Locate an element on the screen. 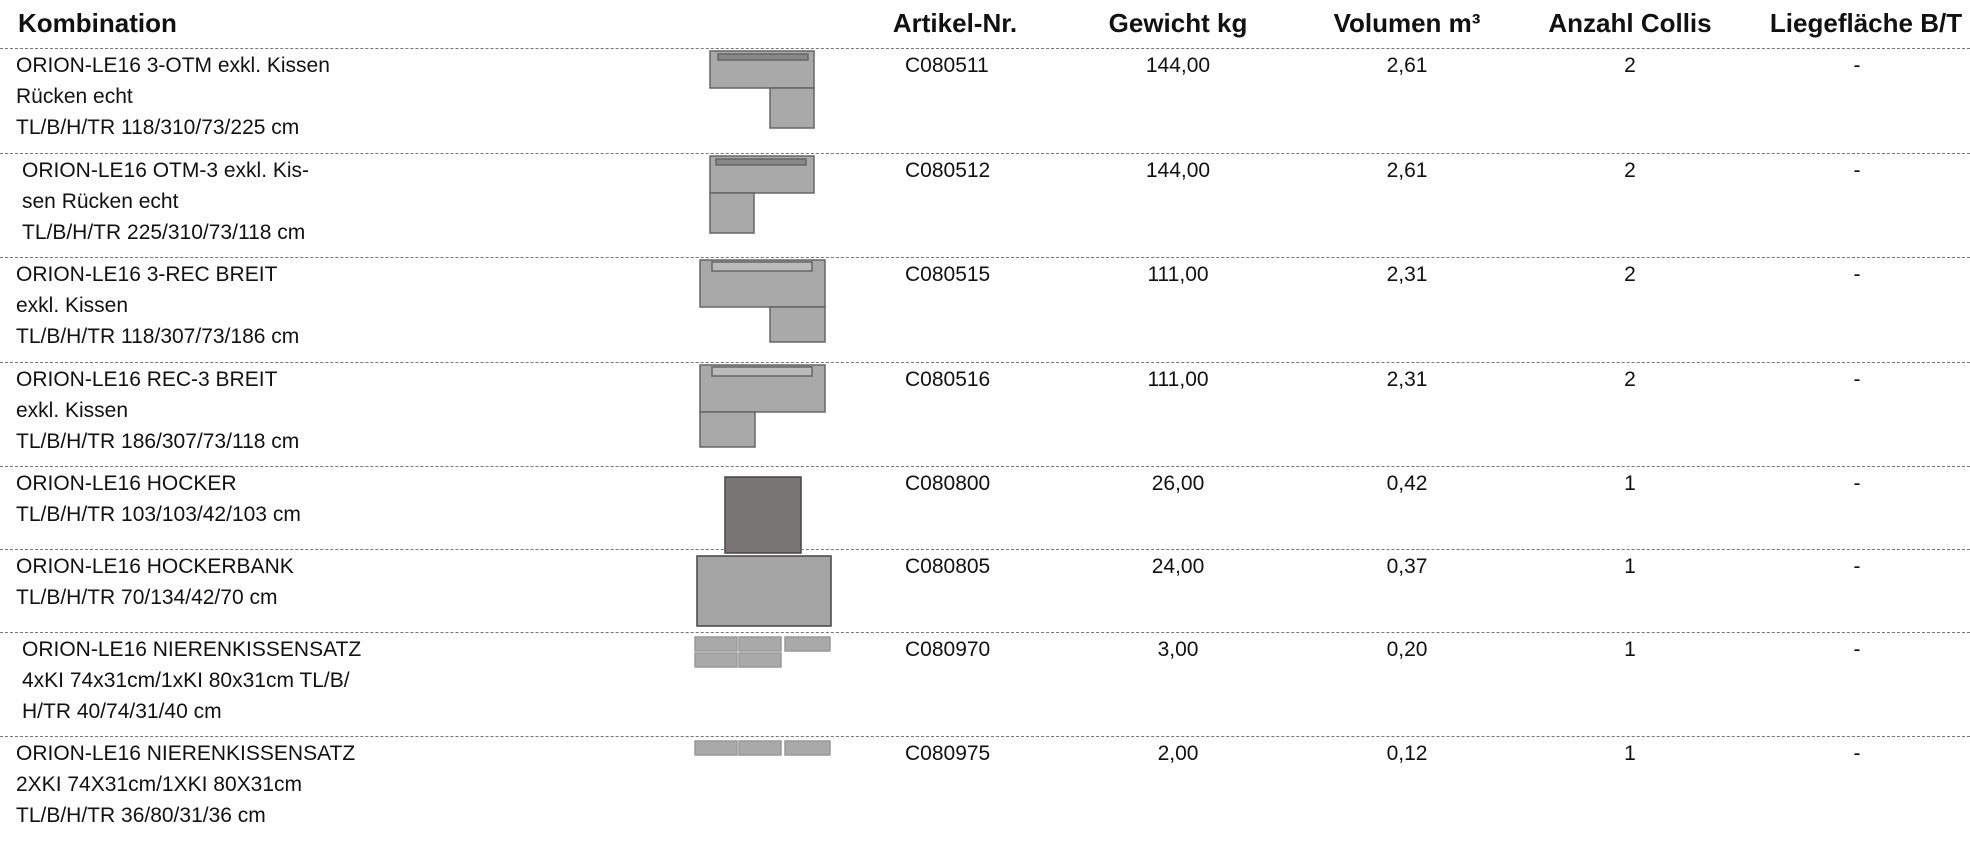 The image size is (1970, 847). description-line: ORION-LE16 HOCKER is located at coordinates (126, 483).